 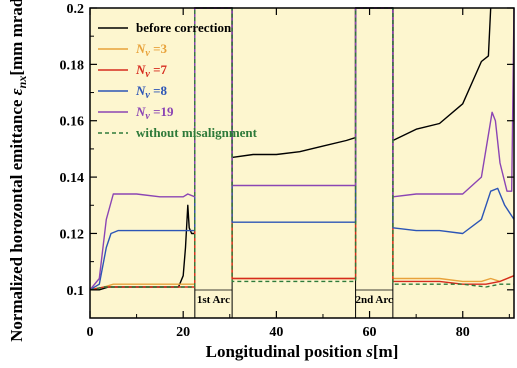 I want to click on region-label: 1st Arc, so click(x=213, y=300).